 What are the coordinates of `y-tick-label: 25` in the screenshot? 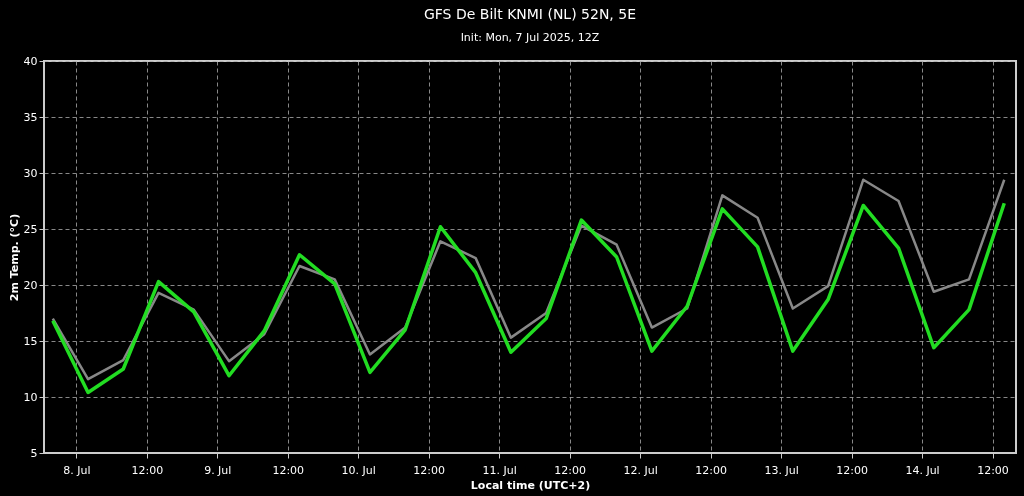 It's located at (30, 229).